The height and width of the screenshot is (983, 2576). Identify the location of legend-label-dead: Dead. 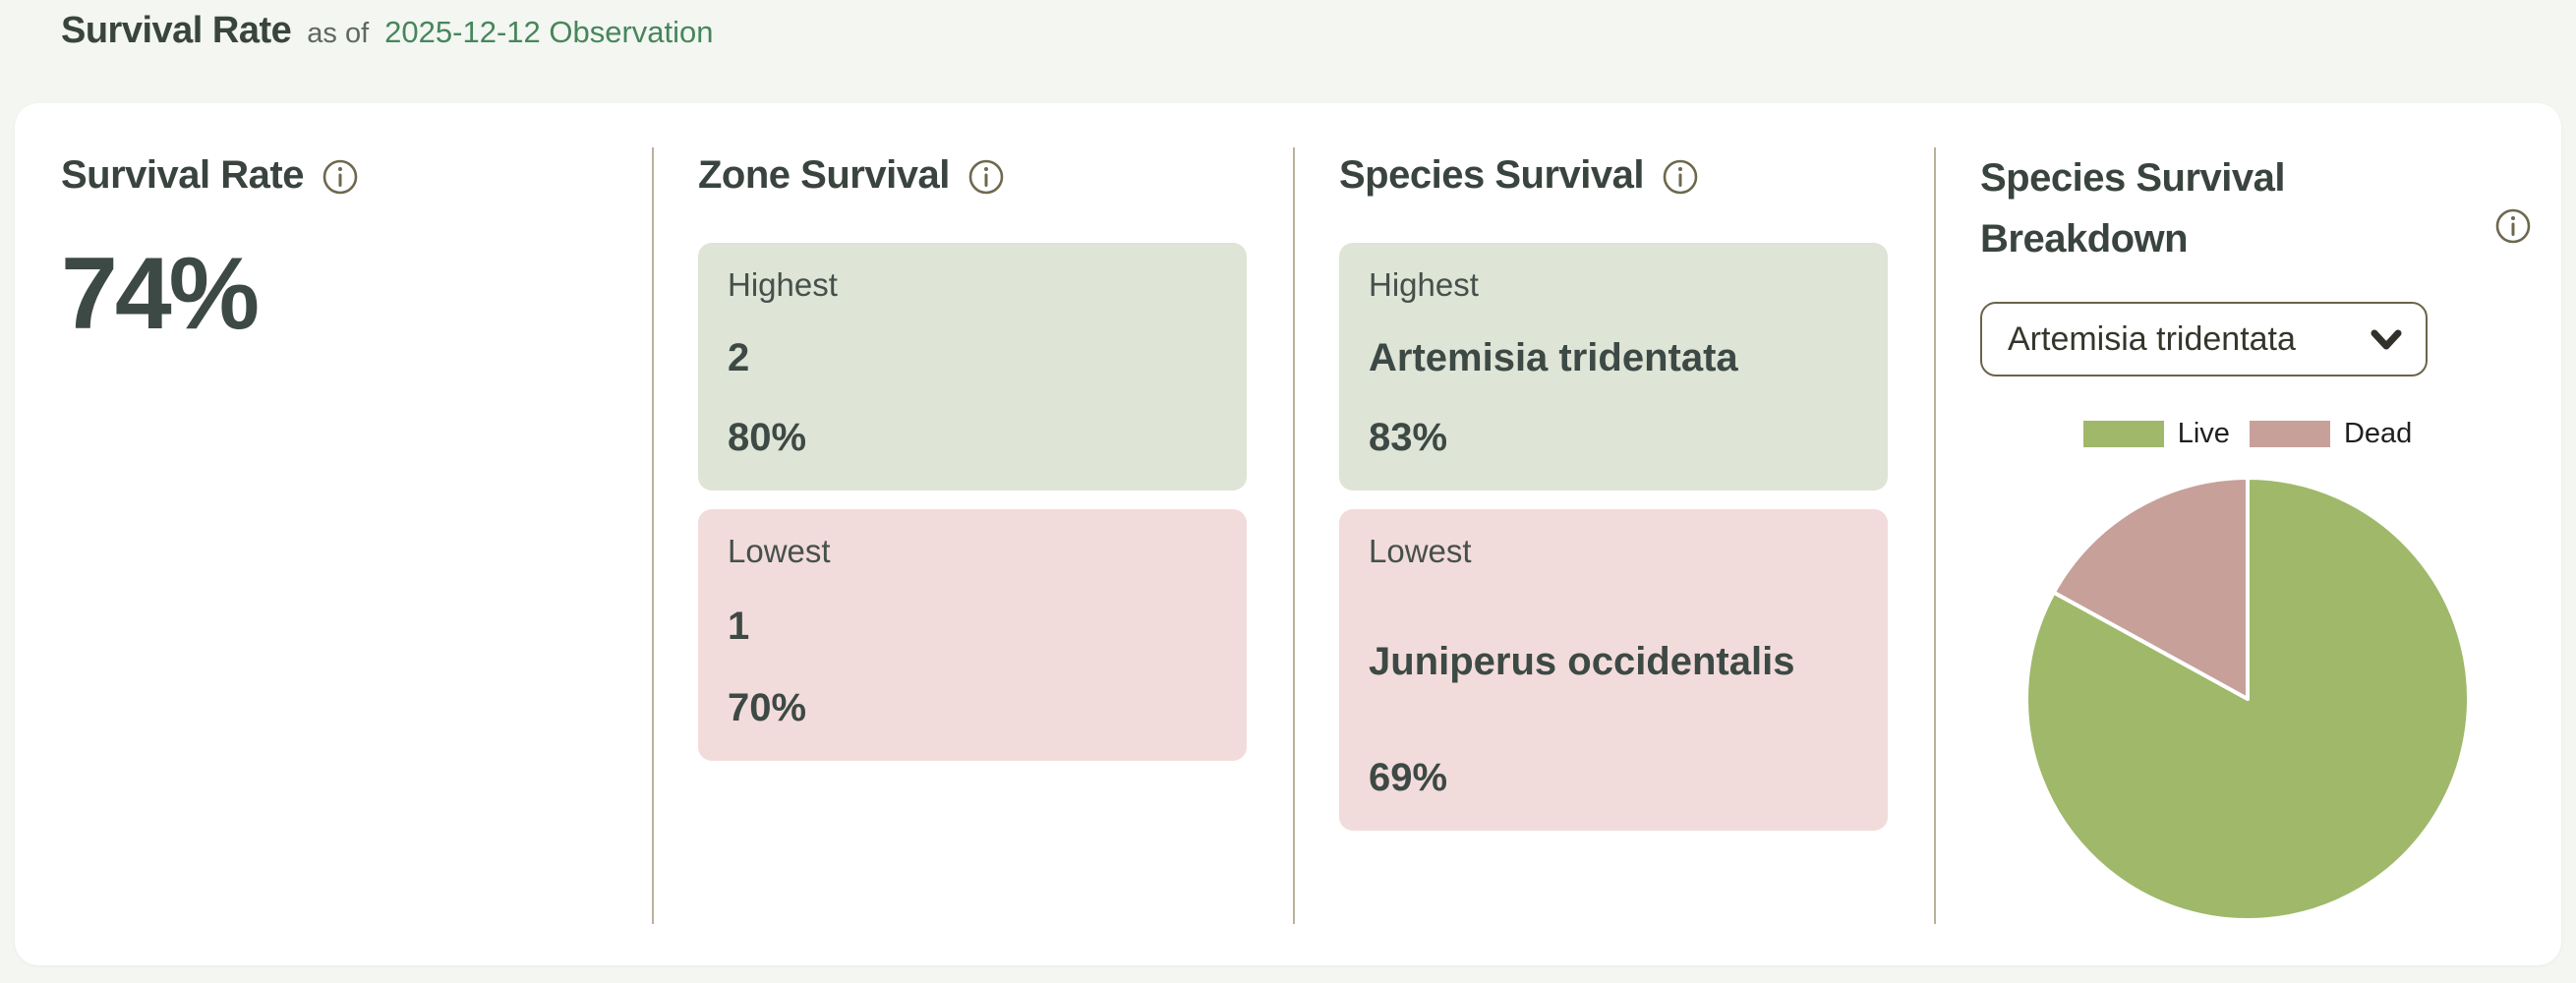
(2378, 433).